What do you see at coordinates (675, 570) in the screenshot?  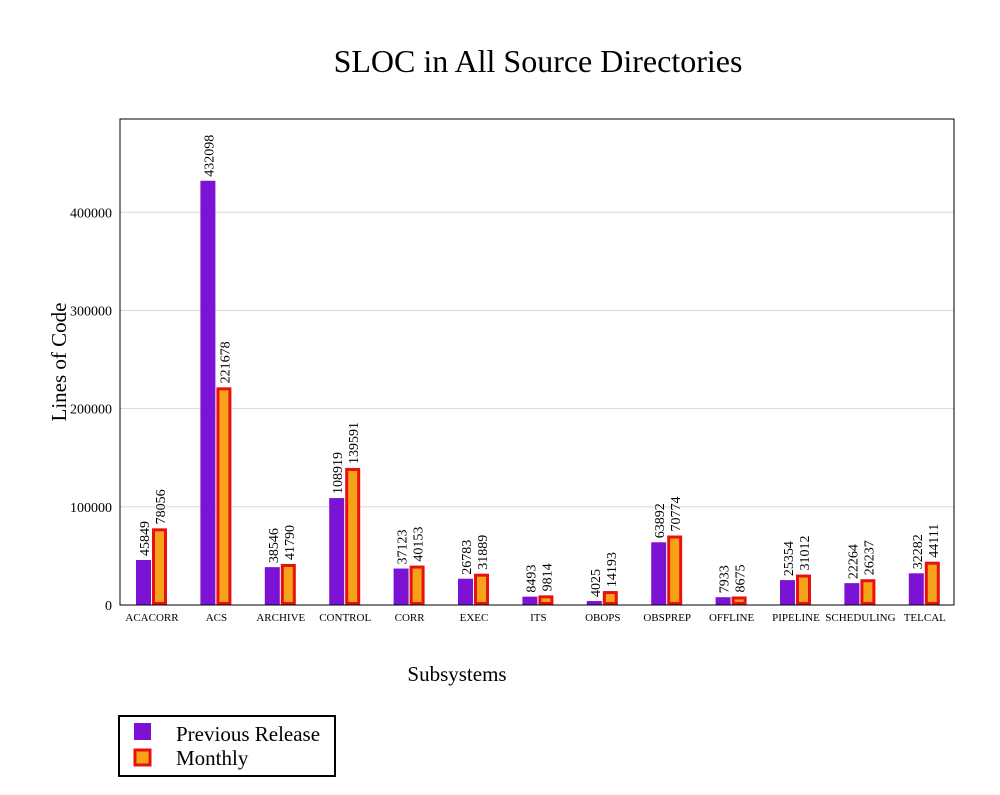 I see `bar-monthly-obsprep` at bounding box center [675, 570].